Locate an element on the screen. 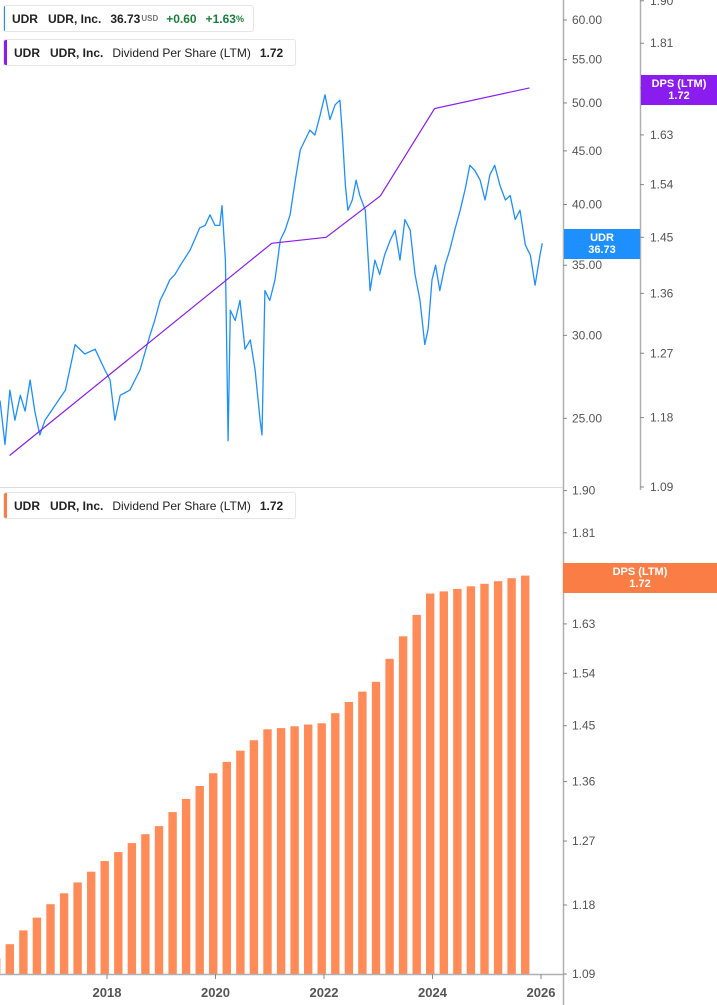 The height and width of the screenshot is (1005, 717). time-axis-label: 2020 is located at coordinates (215, 992).